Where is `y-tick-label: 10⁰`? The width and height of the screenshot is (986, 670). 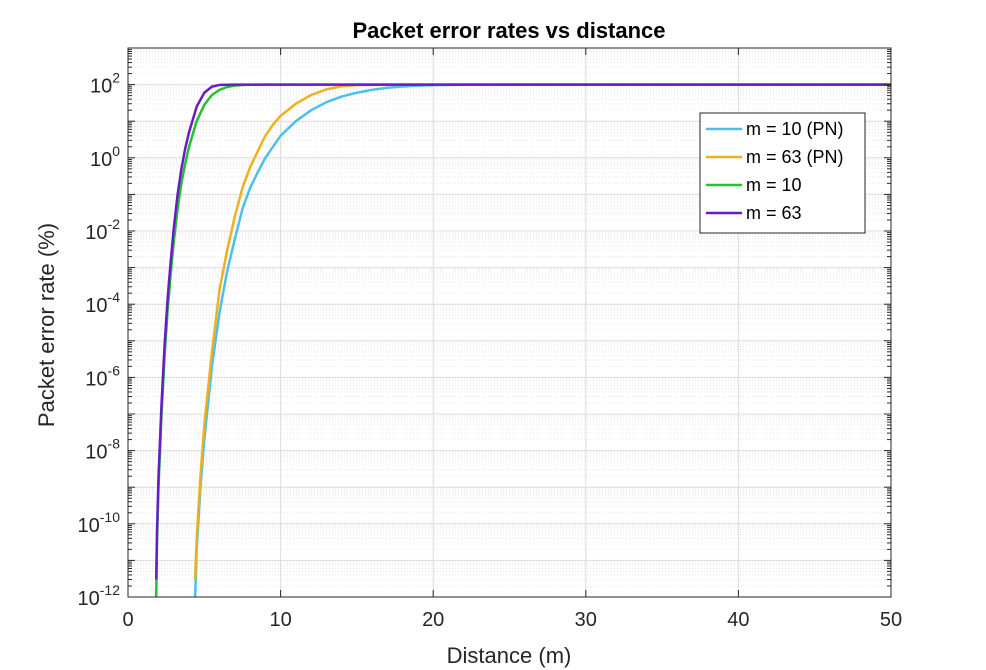 y-tick-label: 10⁰ is located at coordinates (105, 157).